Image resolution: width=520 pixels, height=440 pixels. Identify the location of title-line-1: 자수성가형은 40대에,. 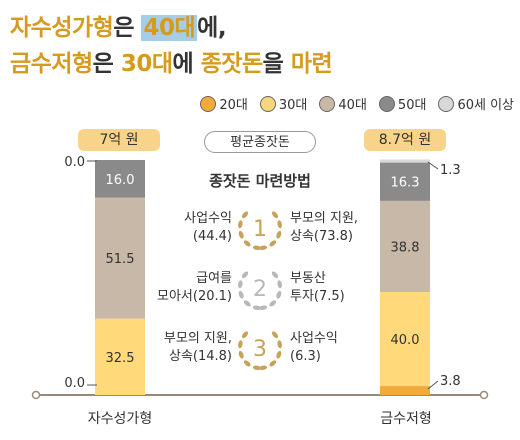
(118, 28).